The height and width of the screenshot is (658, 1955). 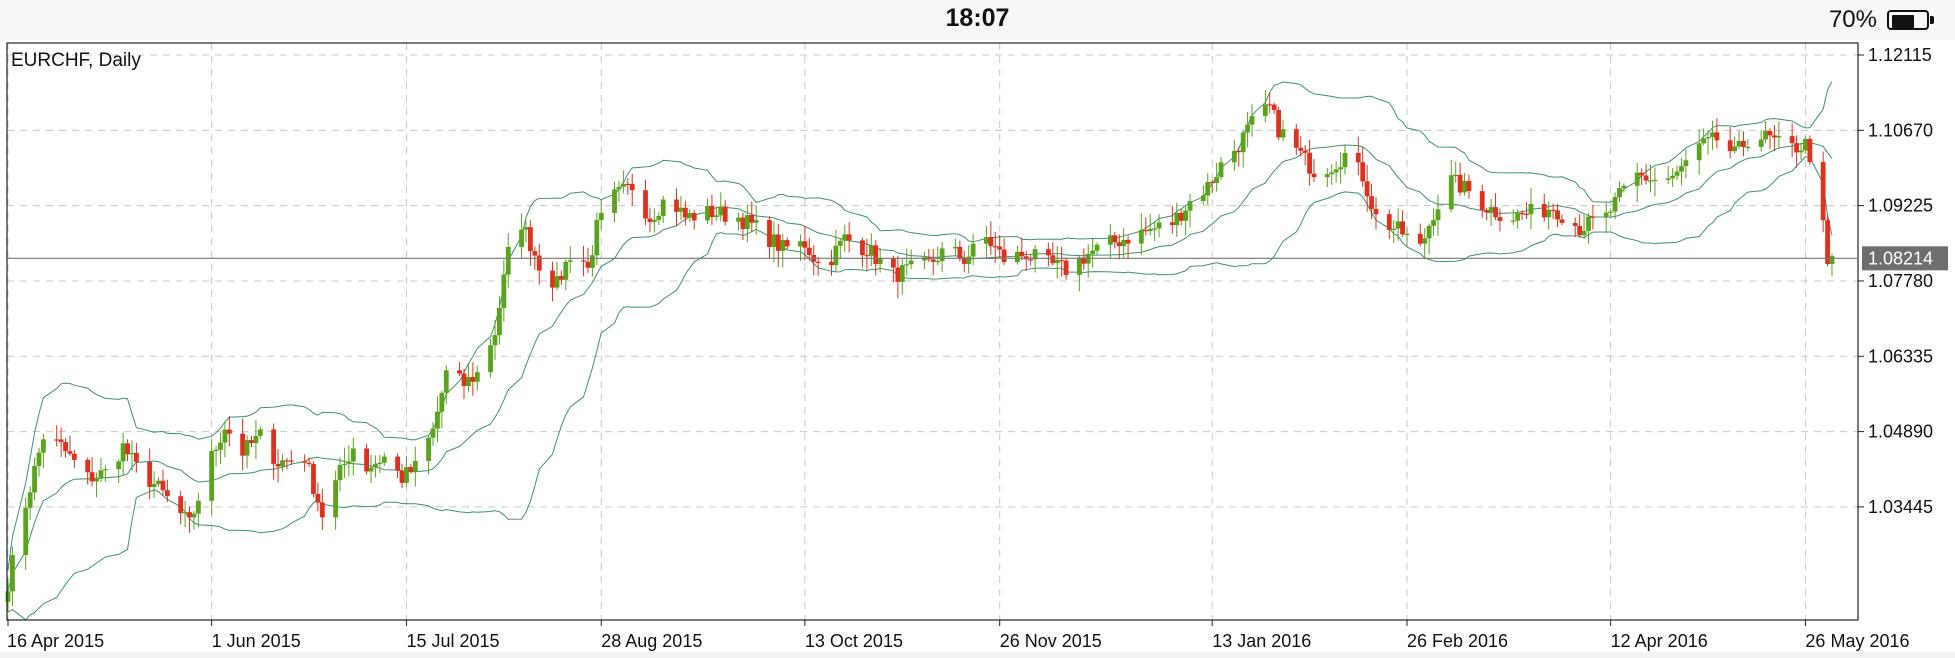 I want to click on x-tick-label: 26 May 2016, so click(x=1857, y=641).